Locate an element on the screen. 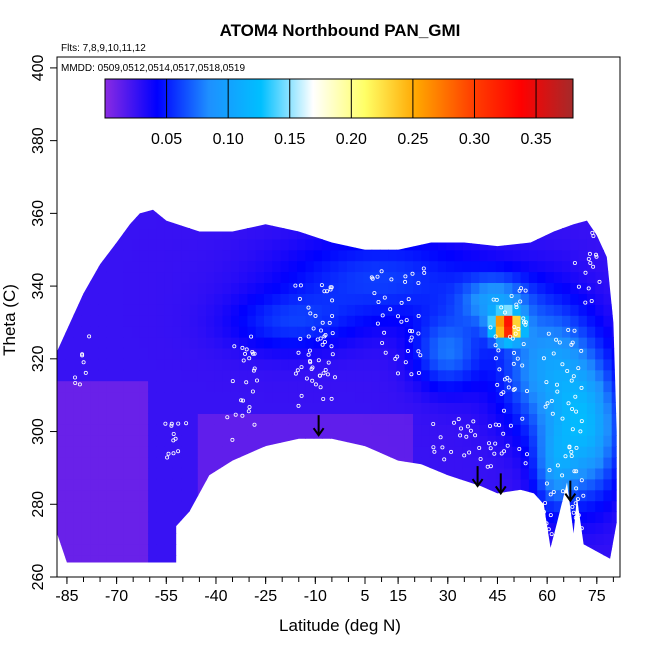  y-tick-label: 300 is located at coordinates (38, 431).